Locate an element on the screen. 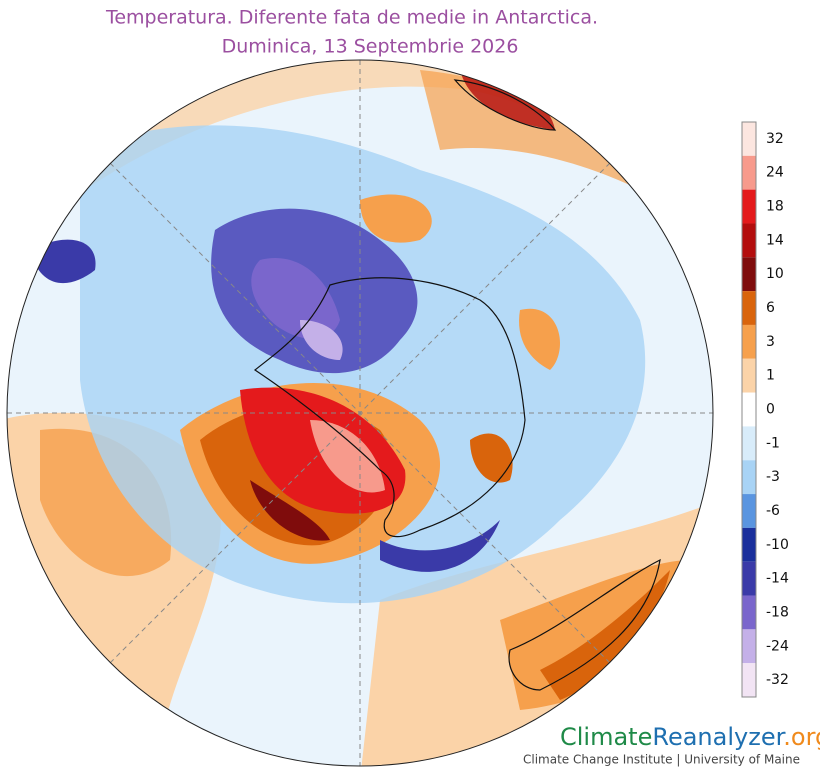 This screenshot has width=820, height=777. colorbar-label: -18 is located at coordinates (777, 612).